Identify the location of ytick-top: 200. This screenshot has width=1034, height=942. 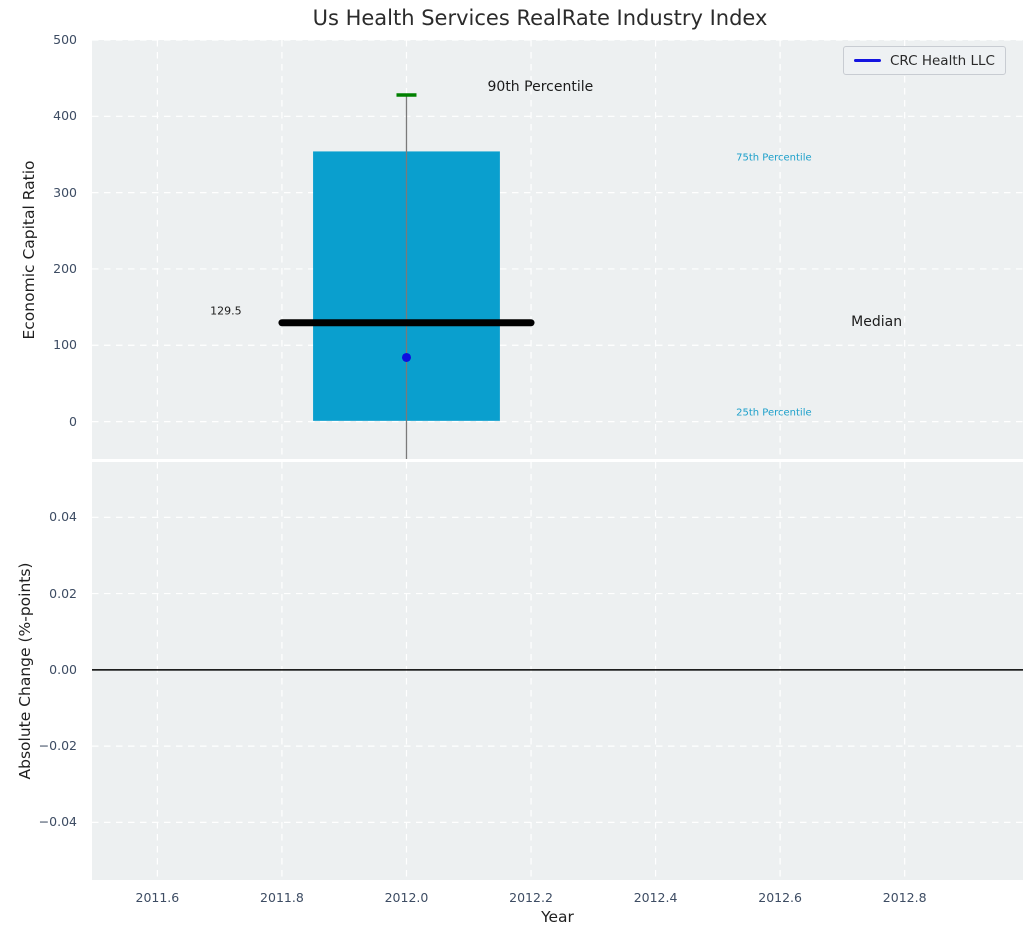
(65, 268).